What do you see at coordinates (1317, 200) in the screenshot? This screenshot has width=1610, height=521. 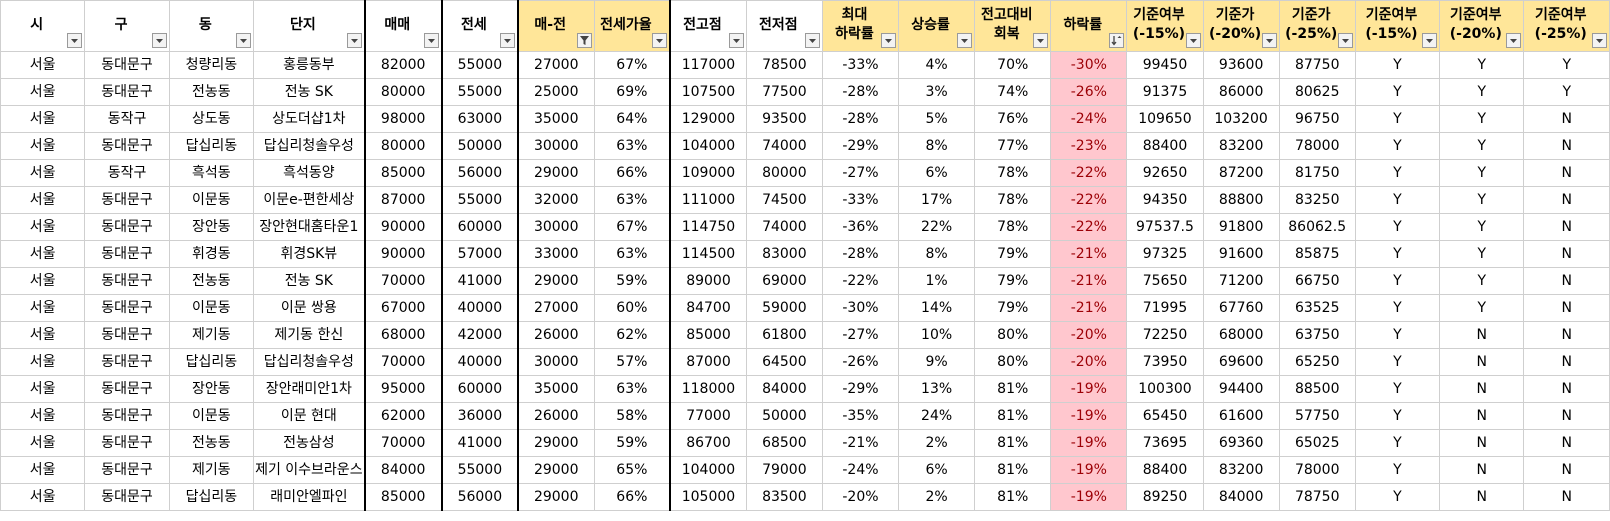 I see `table-cell: 83250` at bounding box center [1317, 200].